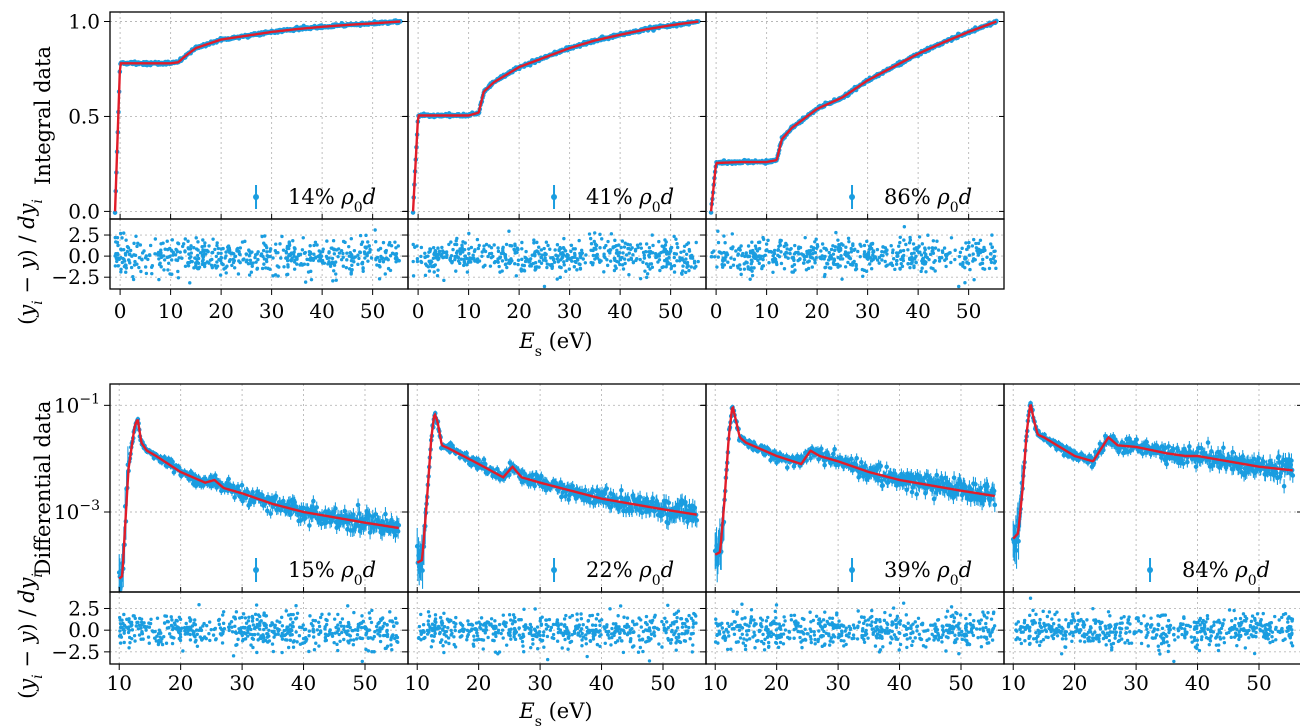 Image resolution: width=1300 pixels, height=727 pixels. I want to click on x-tick-label: 30, so click(867, 311).